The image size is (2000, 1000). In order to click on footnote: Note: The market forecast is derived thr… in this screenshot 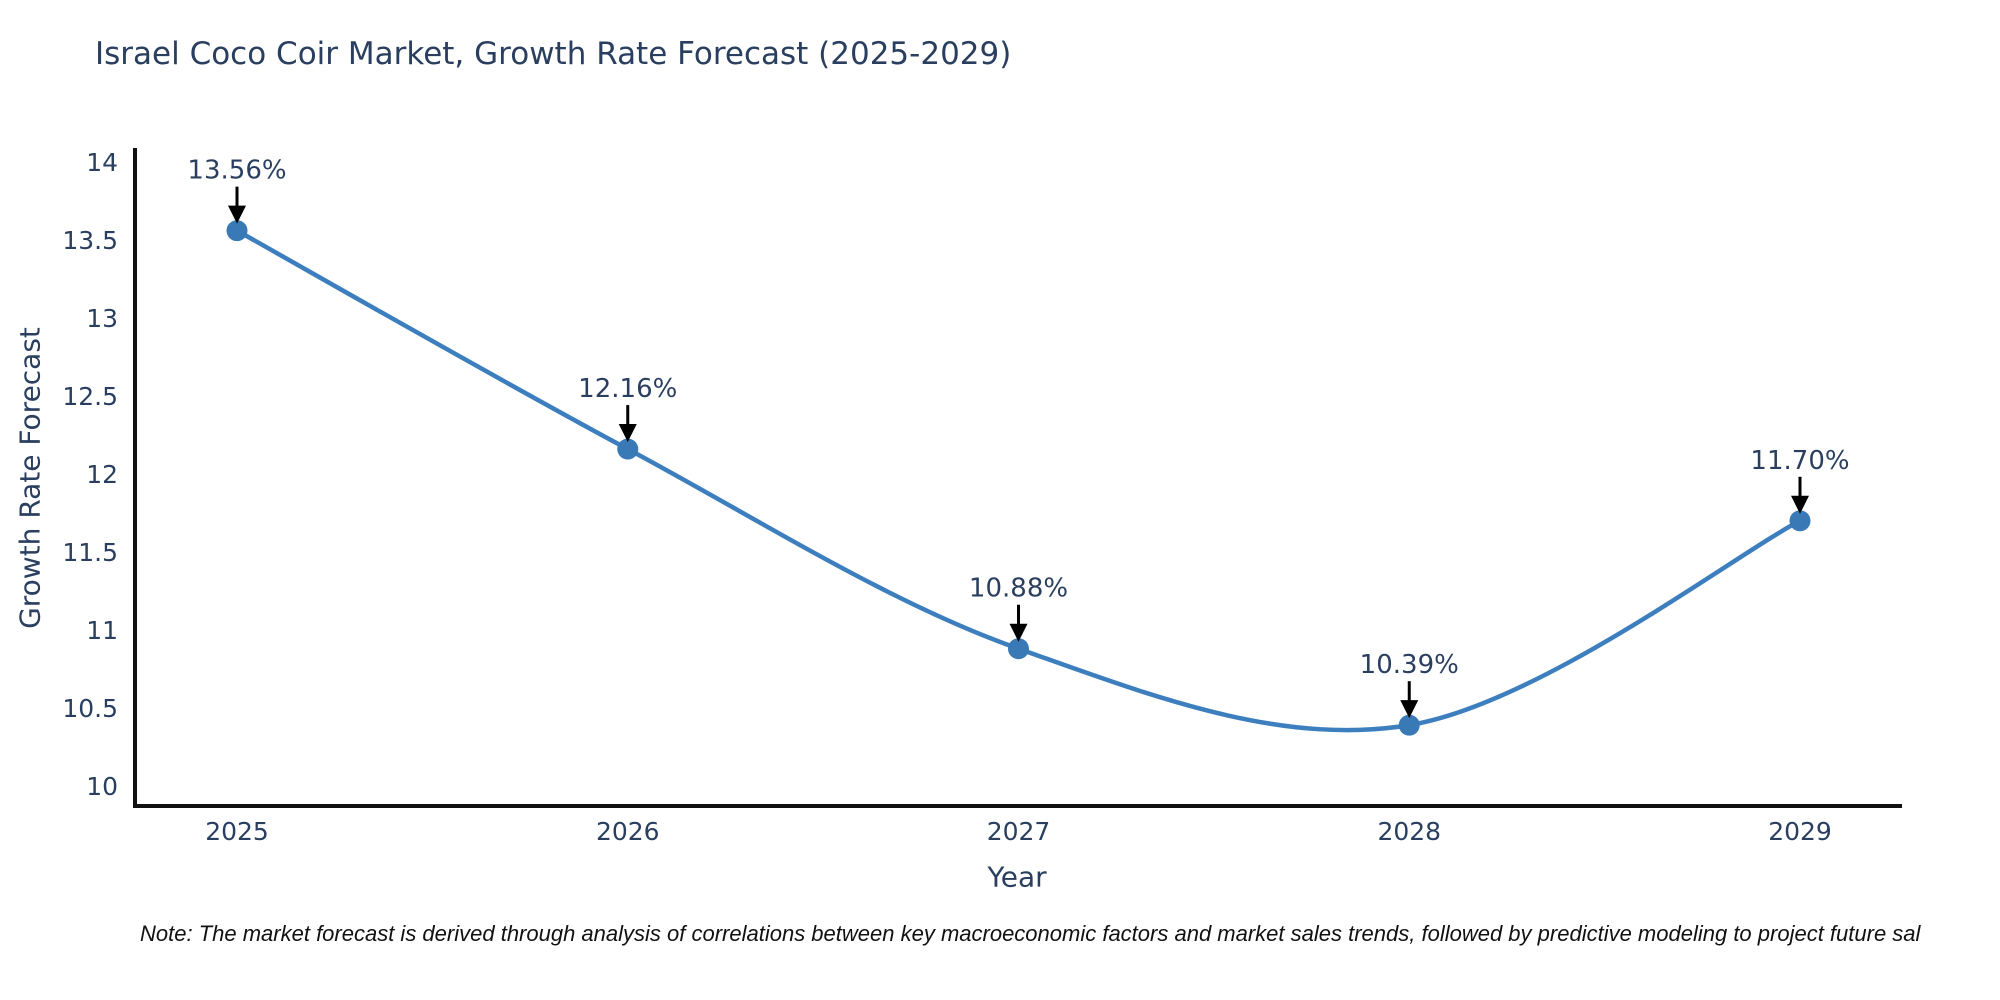, I will do `click(1030, 933)`.